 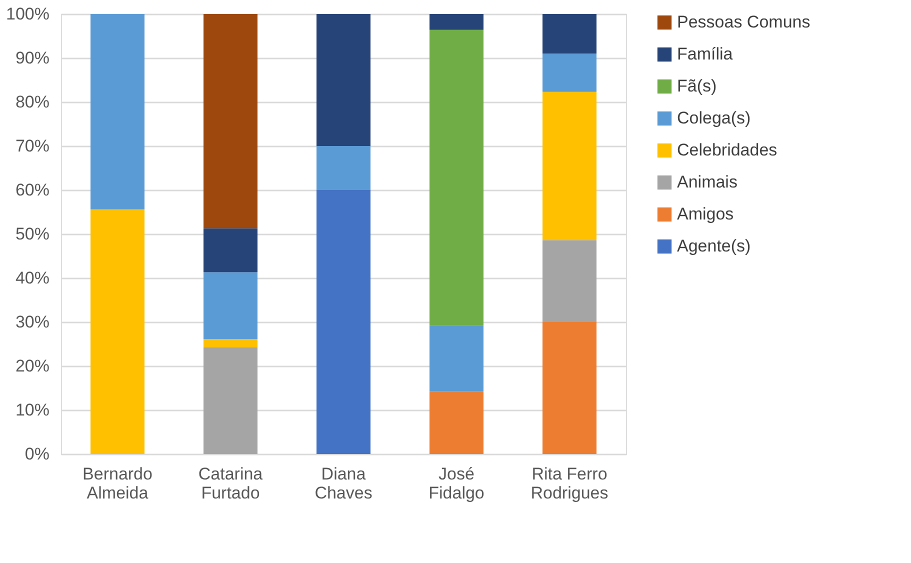 I want to click on y-tick-label: 70%, so click(x=32, y=146).